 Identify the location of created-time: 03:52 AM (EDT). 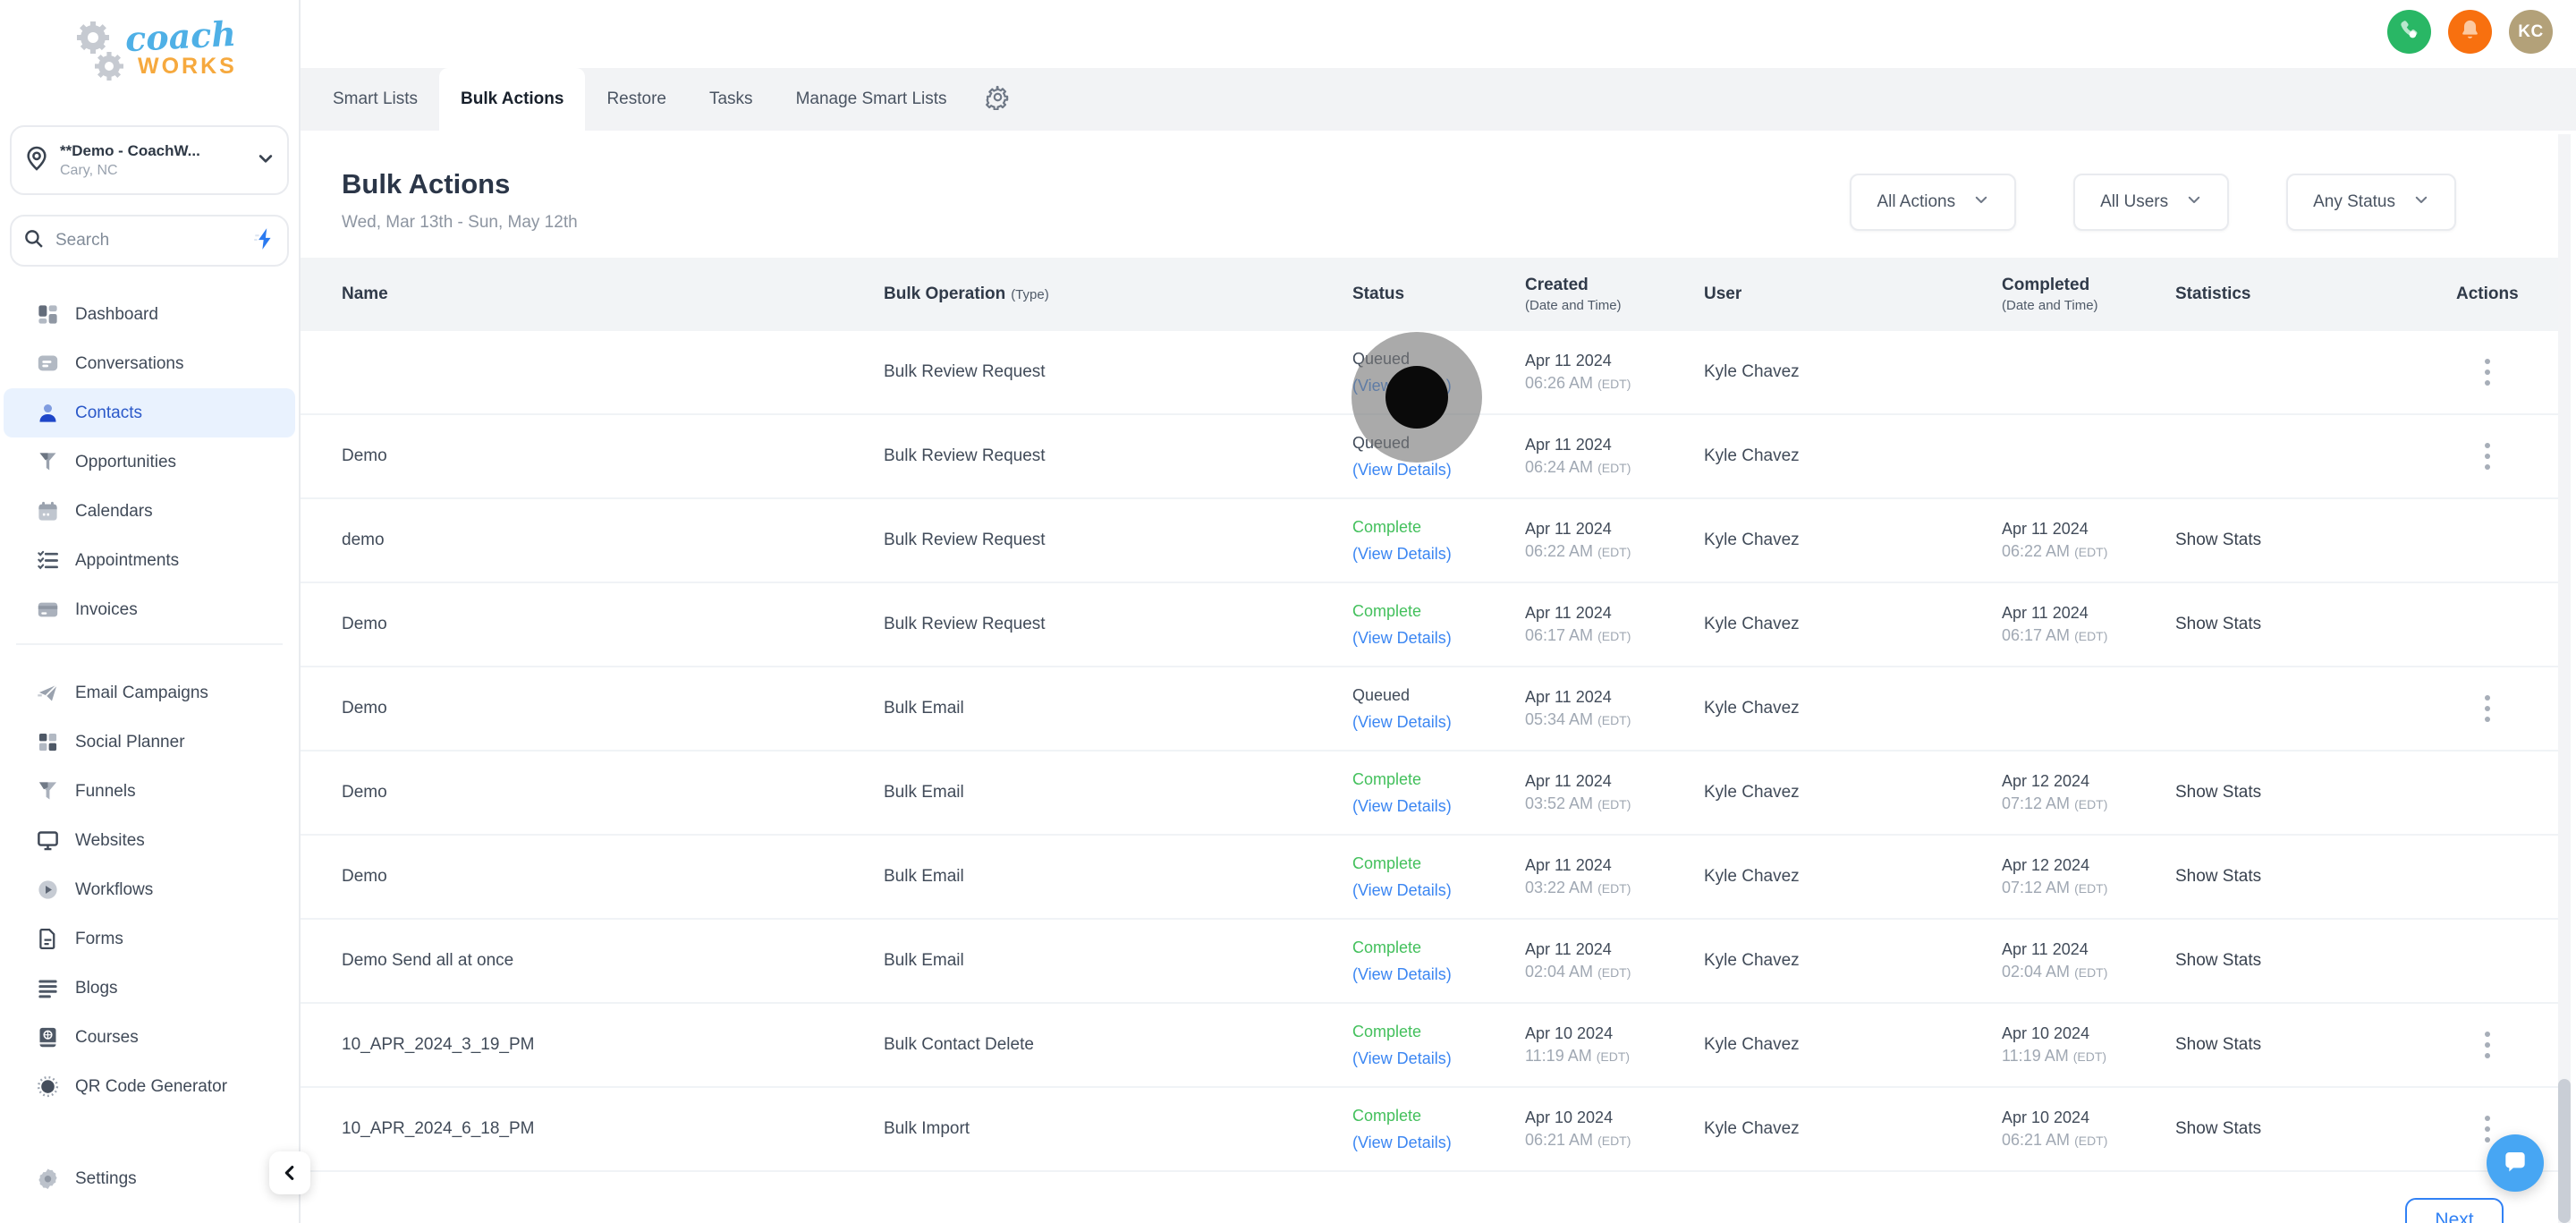
(1578, 803).